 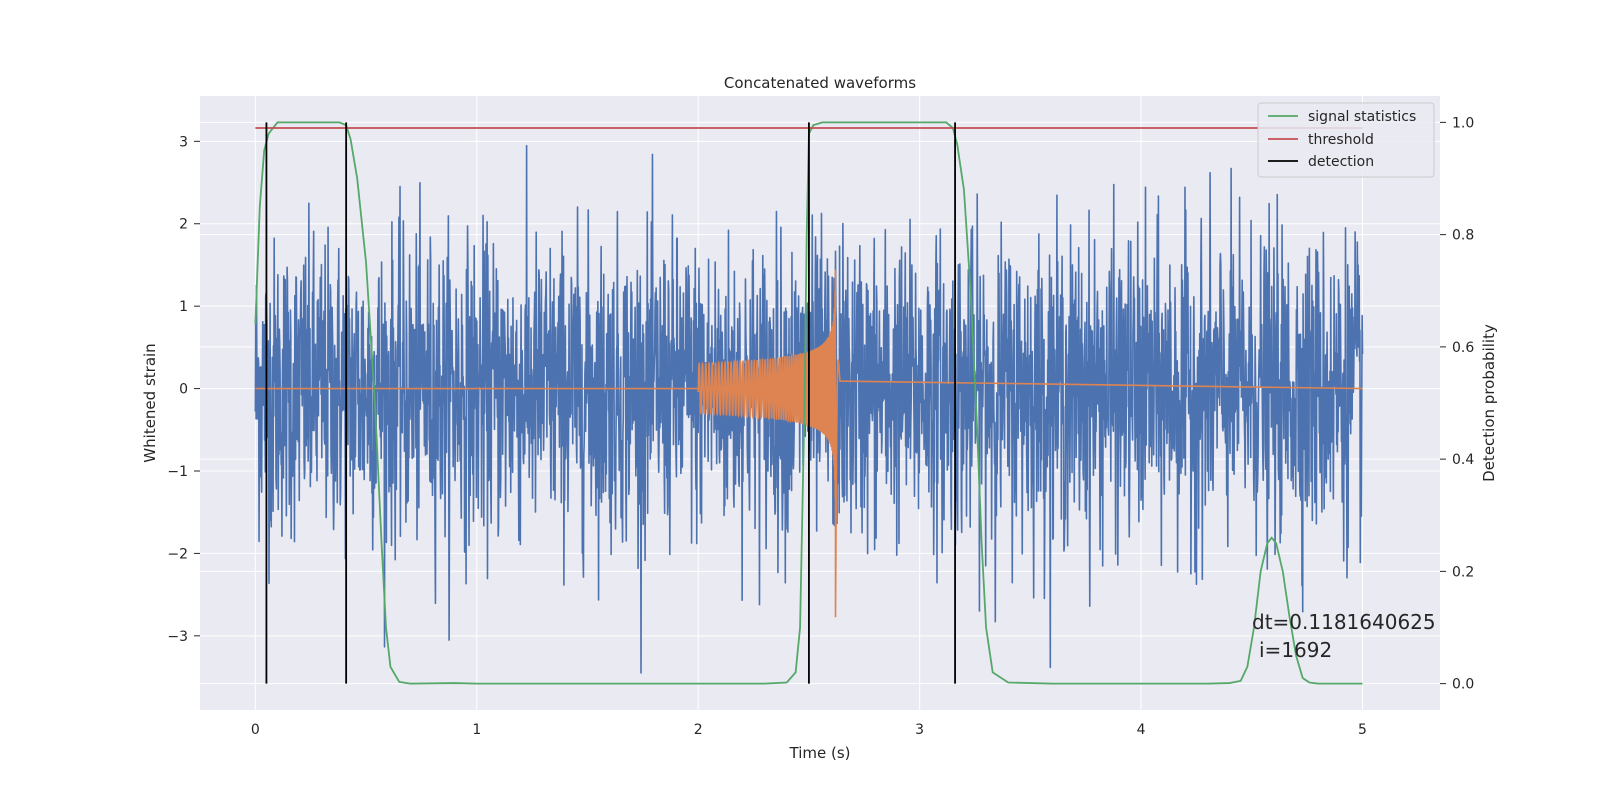 I want to click on x-tick-label: 5, so click(x=1362, y=730).